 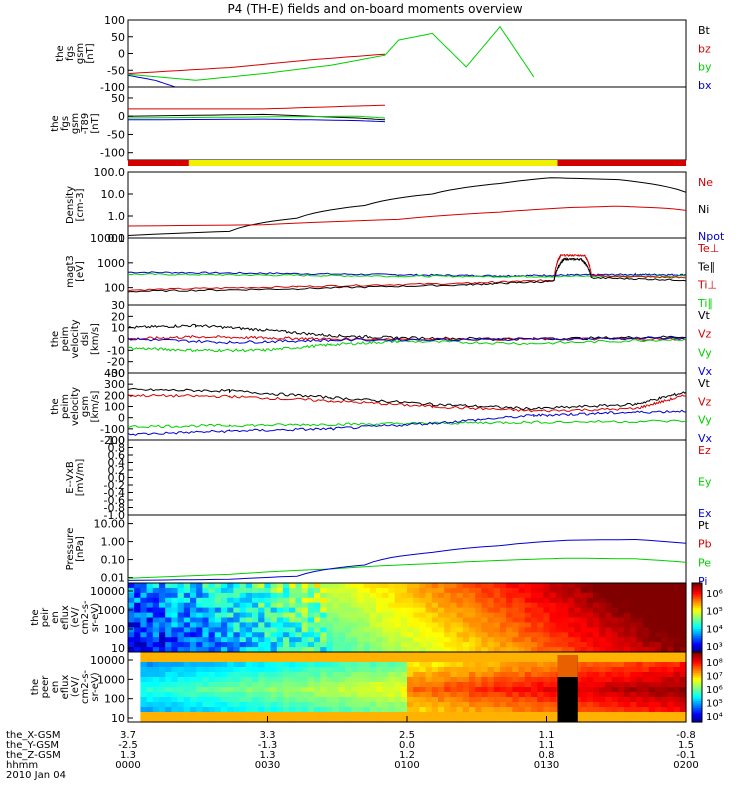 What do you see at coordinates (621, 163) in the screenshot?
I see `mode-bar-red-end` at bounding box center [621, 163].